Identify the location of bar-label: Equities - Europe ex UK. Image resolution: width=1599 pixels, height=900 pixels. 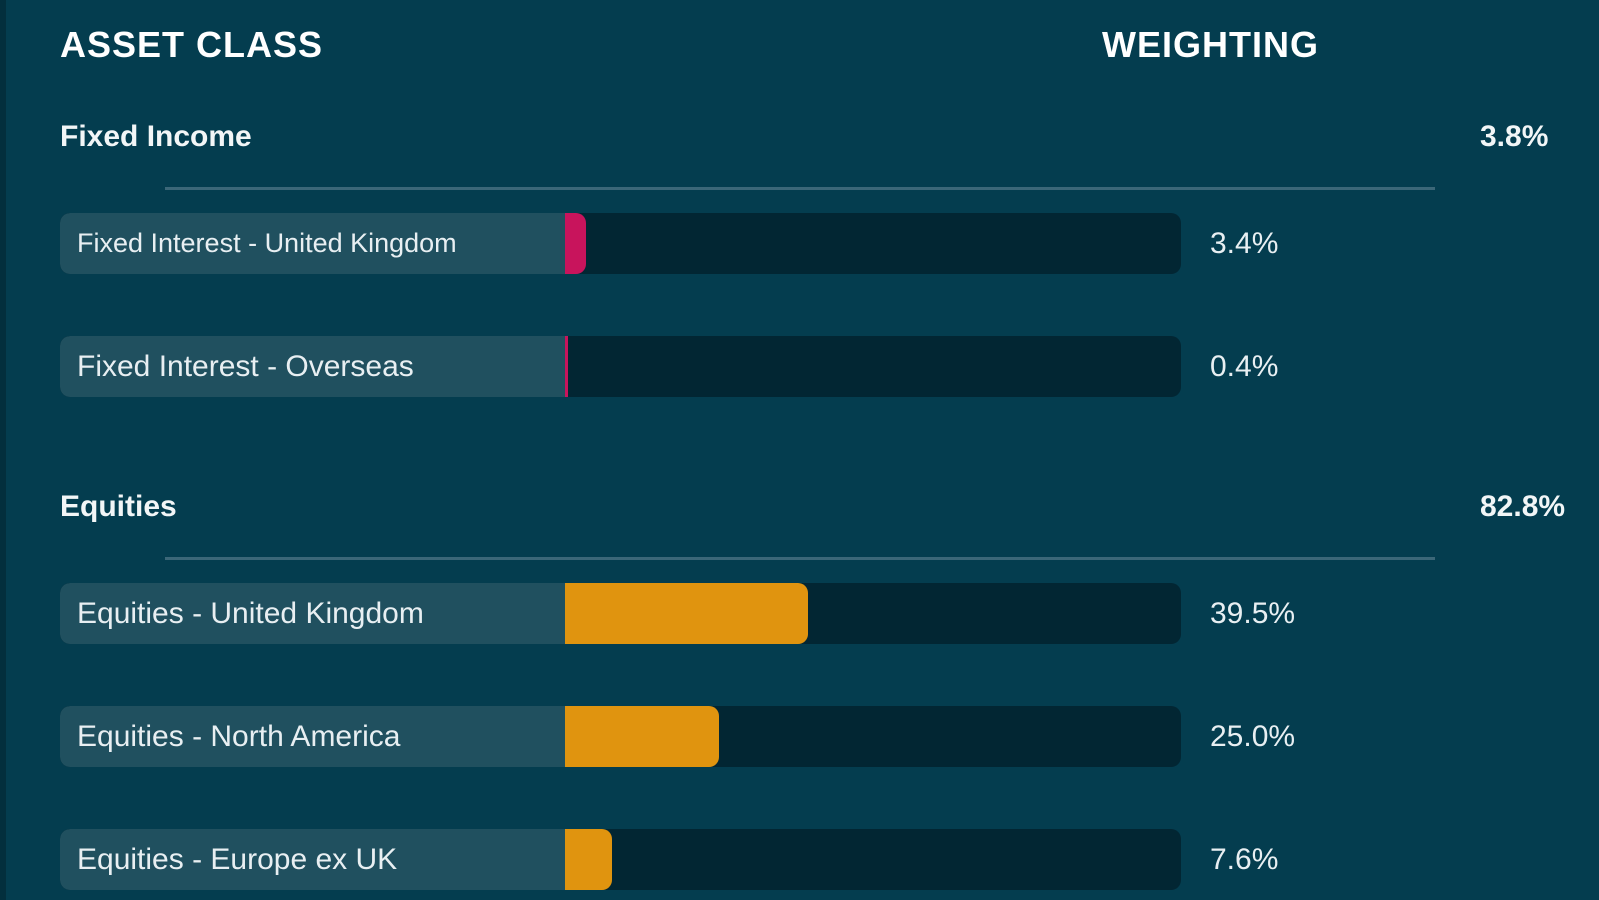
(237, 859).